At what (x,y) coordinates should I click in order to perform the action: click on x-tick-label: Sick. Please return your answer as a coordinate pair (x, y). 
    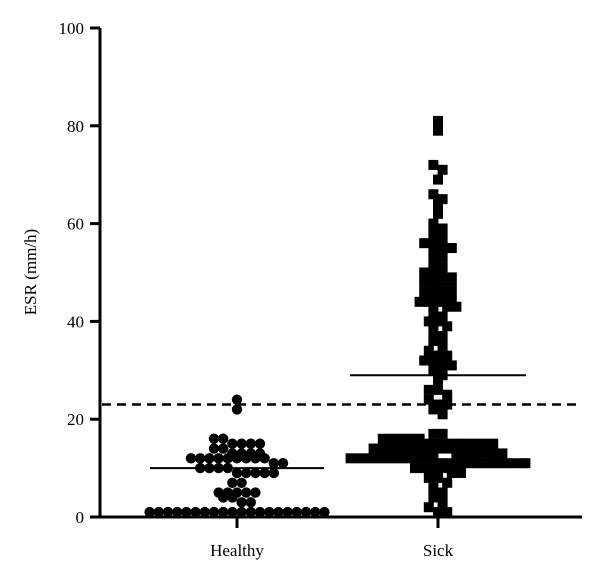
    Looking at the image, I should click on (438, 550).